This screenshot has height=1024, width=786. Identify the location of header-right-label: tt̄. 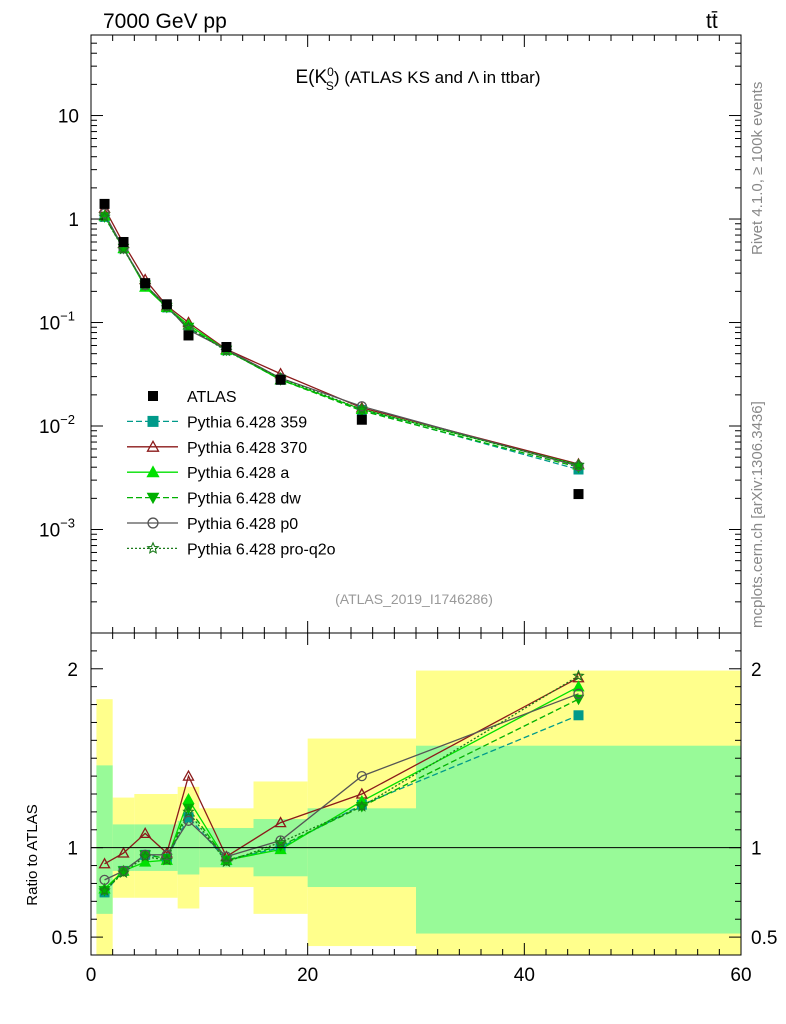
(712, 21).